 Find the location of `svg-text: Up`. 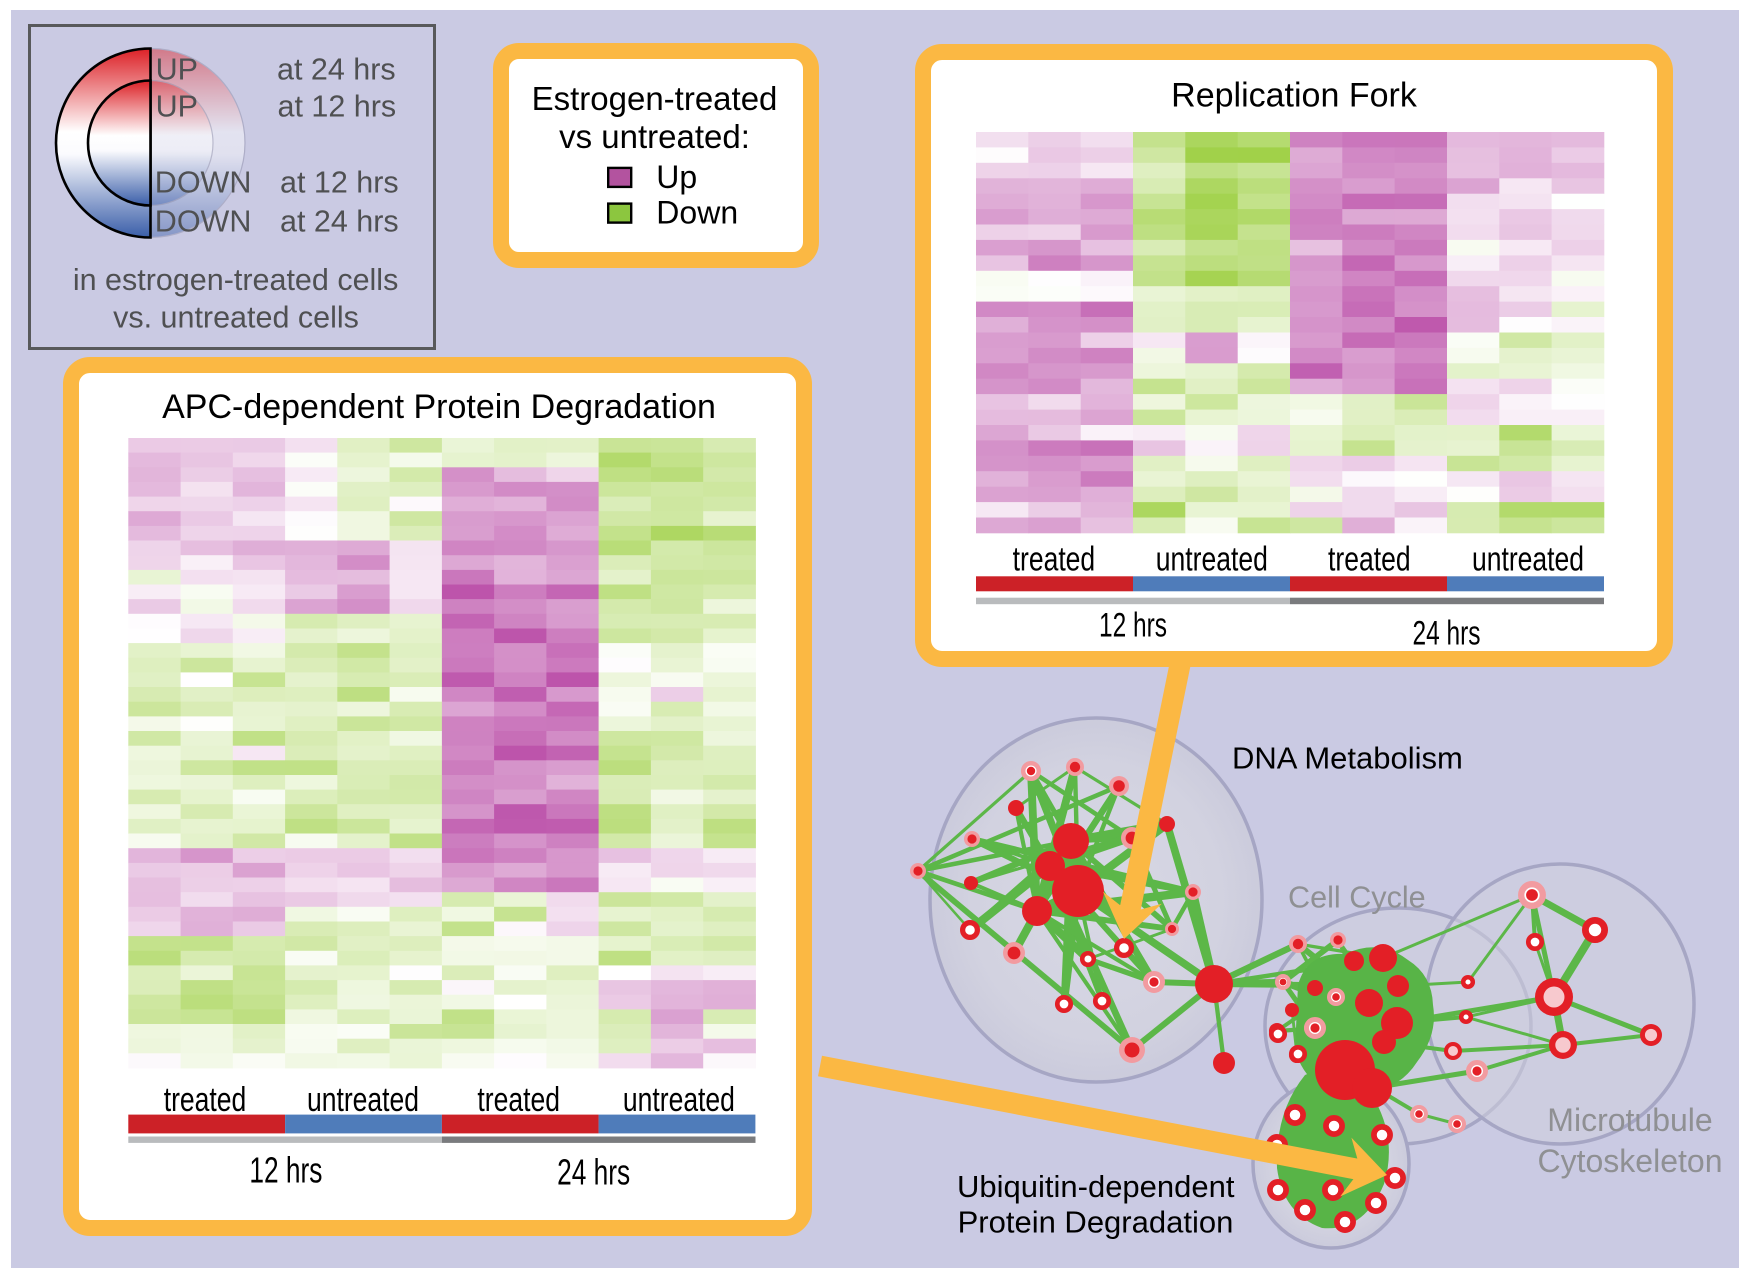

svg-text: Up is located at coordinates (676, 177).